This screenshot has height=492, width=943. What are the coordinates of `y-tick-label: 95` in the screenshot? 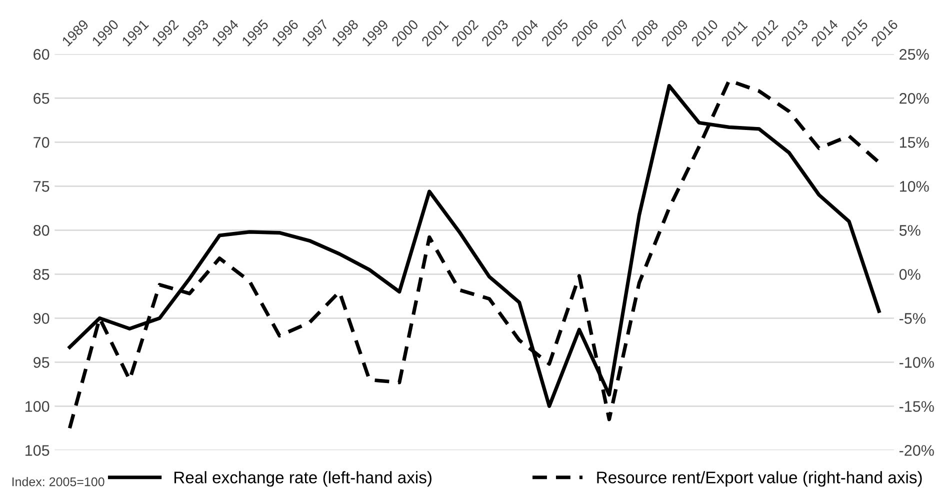 It's located at (42, 362).